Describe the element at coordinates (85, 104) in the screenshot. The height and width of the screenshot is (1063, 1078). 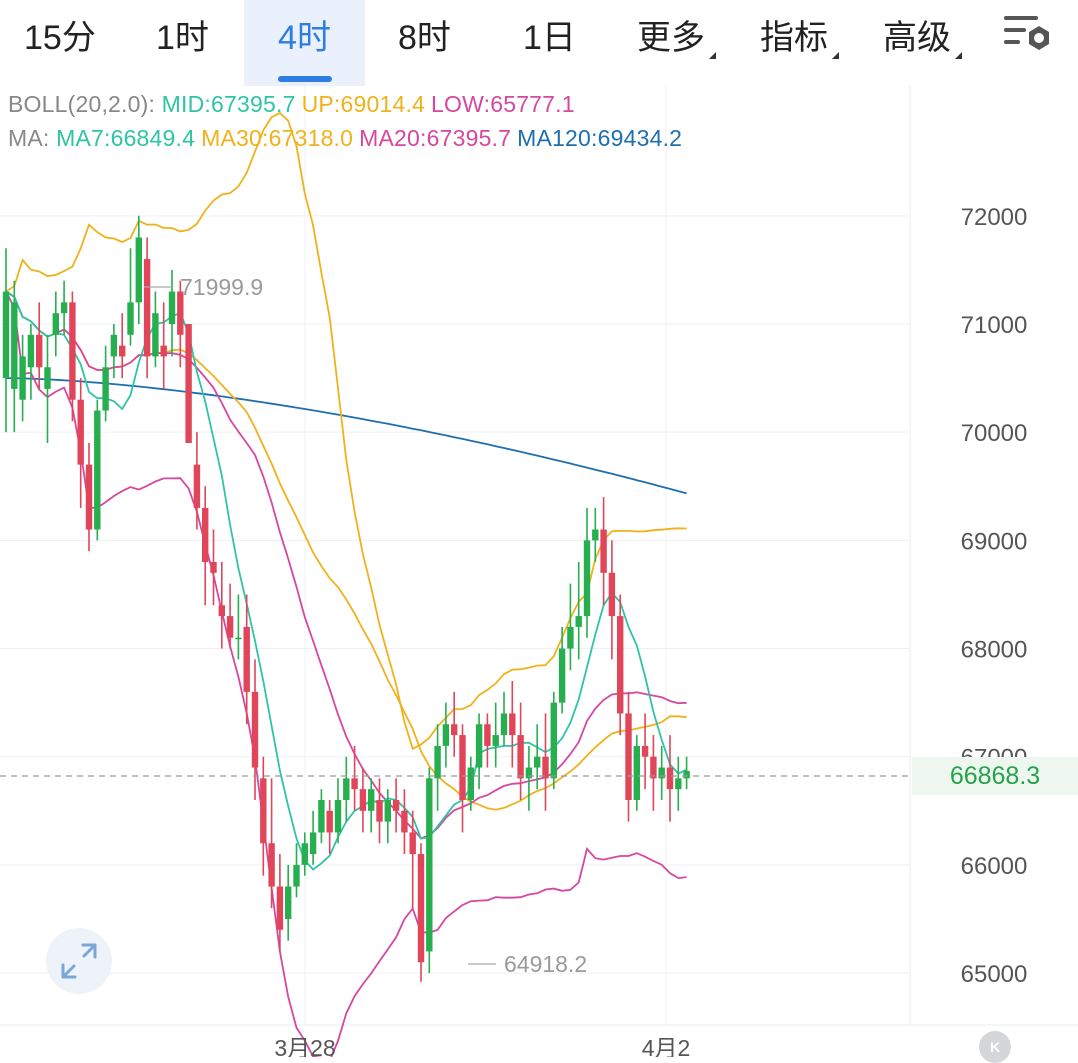
I see `boll-prefix: BOLL(20,2.0):` at that location.